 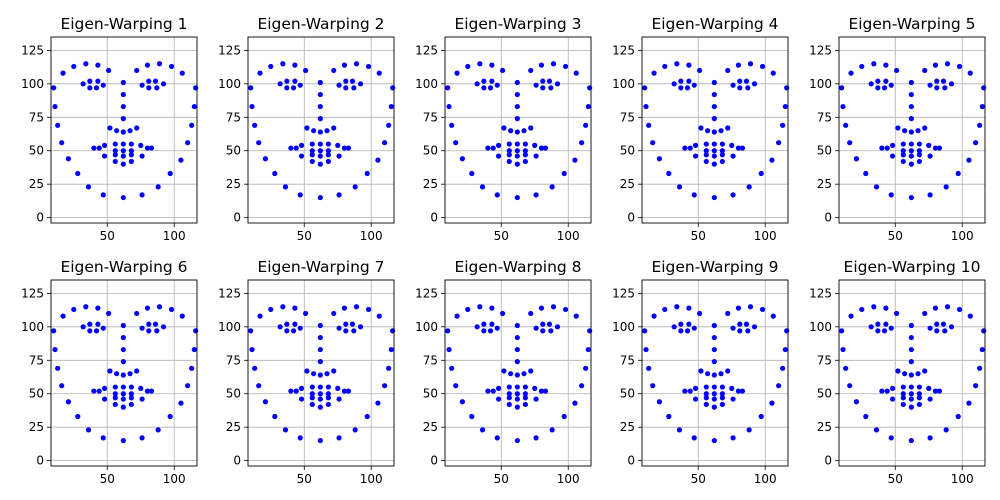 I want to click on y-tick-label: 100, so click(x=623, y=84).